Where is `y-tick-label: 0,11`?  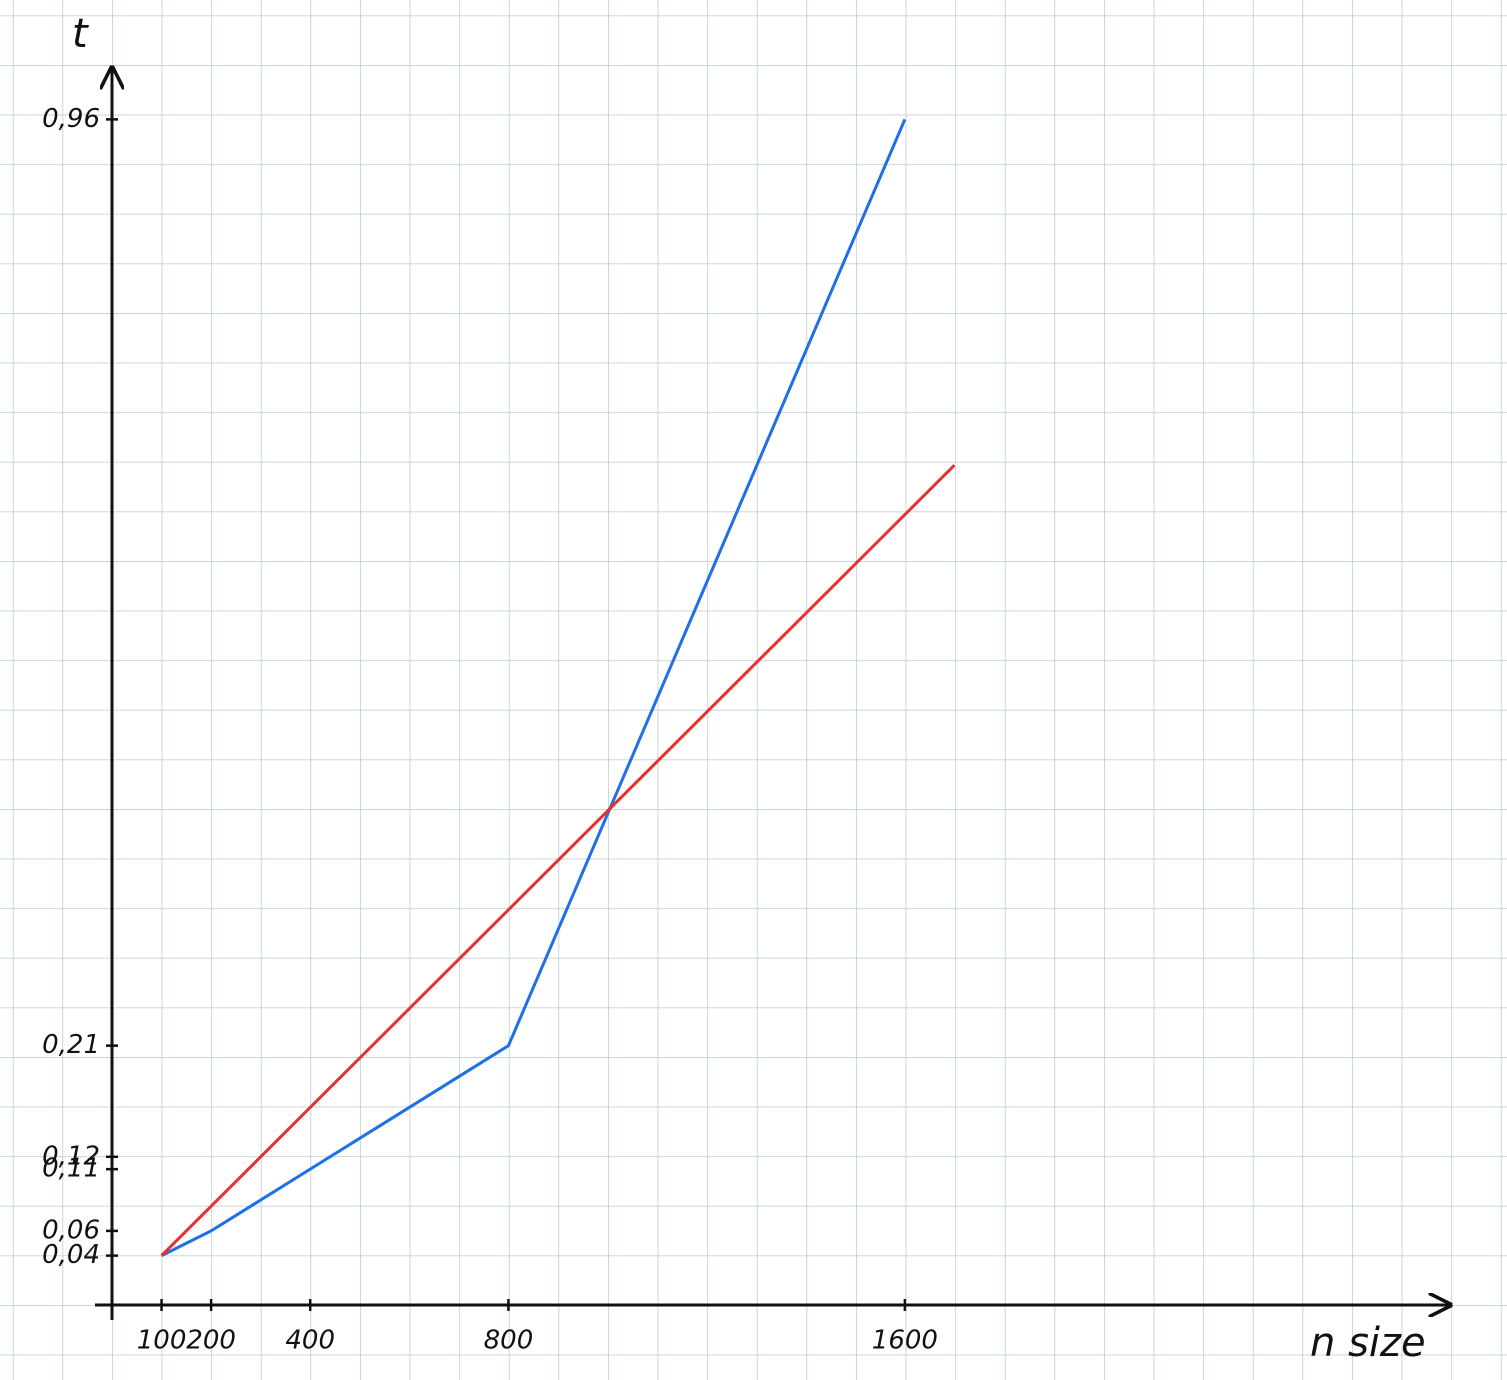 y-tick-label: 0,11 is located at coordinates (71, 1169).